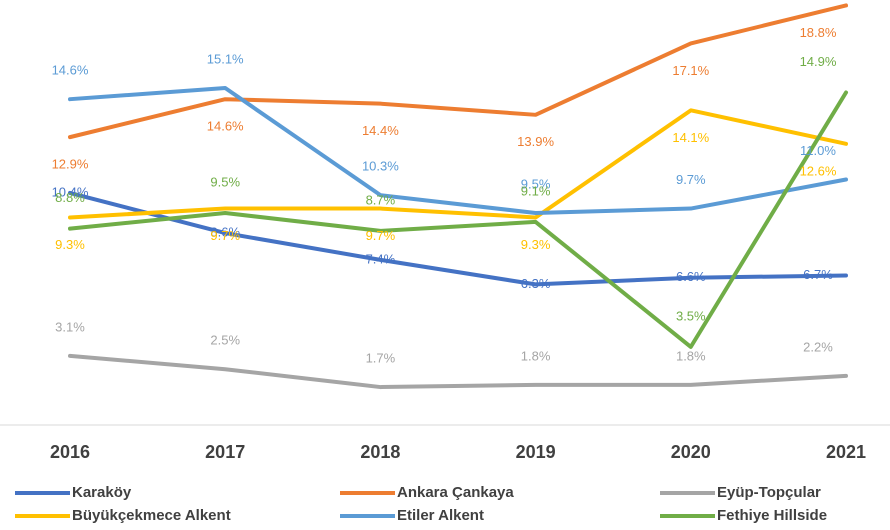 The image size is (890, 530). I want to click on data-label: 14.9%, so click(818, 61).